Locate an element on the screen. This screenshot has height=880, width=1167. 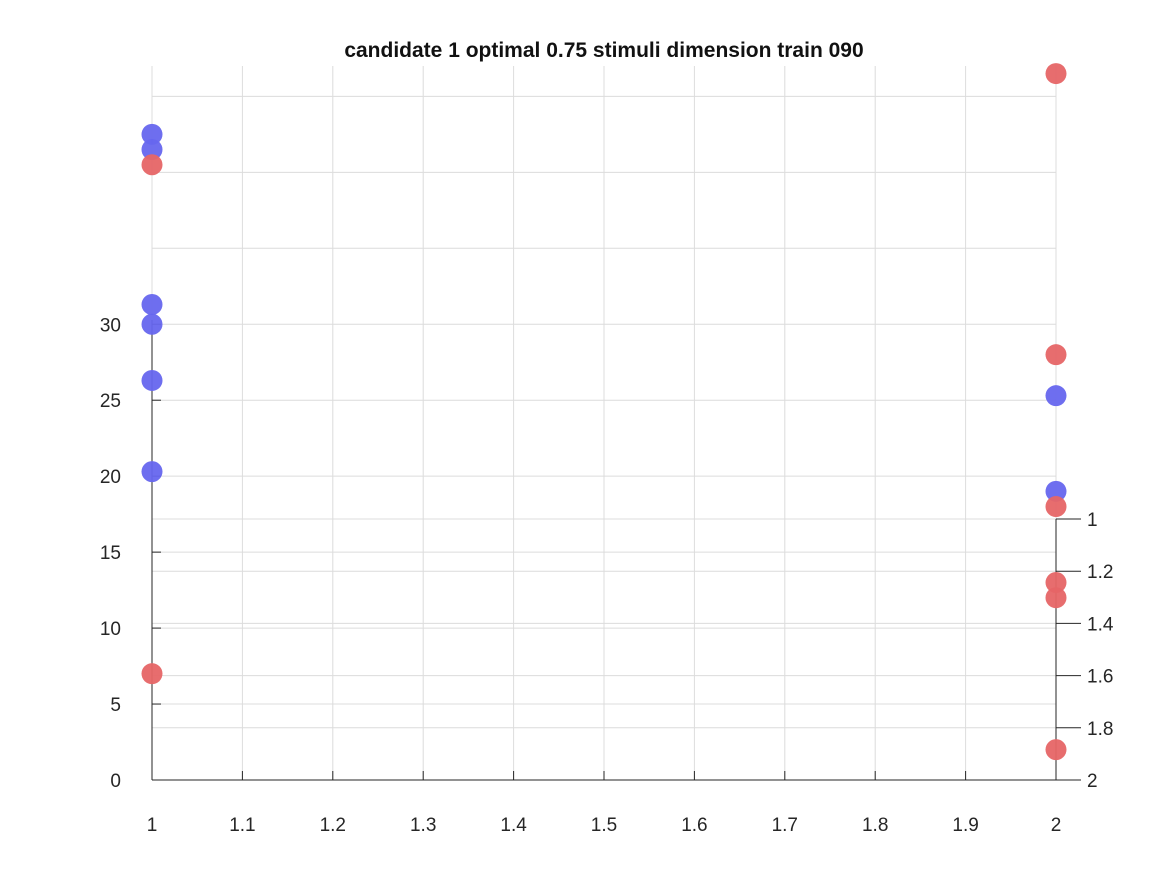
right-y-tick-label: 2 is located at coordinates (1092, 781).